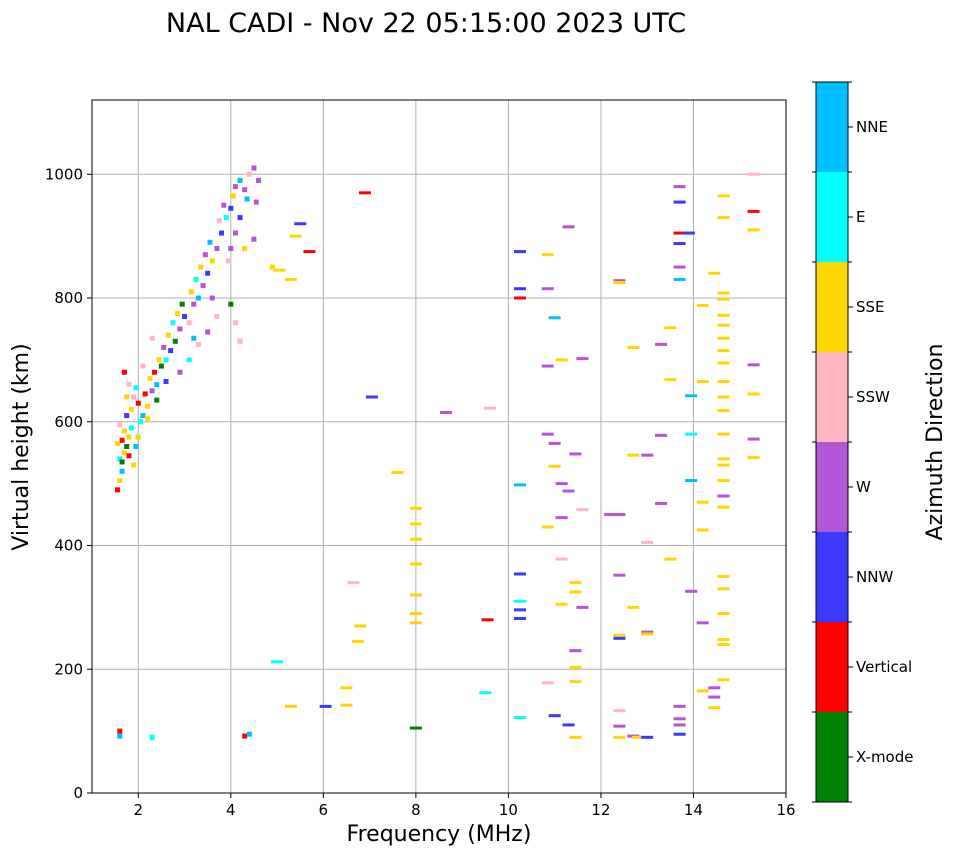  I want to click on colorbar-label: X-mode, so click(884, 757).